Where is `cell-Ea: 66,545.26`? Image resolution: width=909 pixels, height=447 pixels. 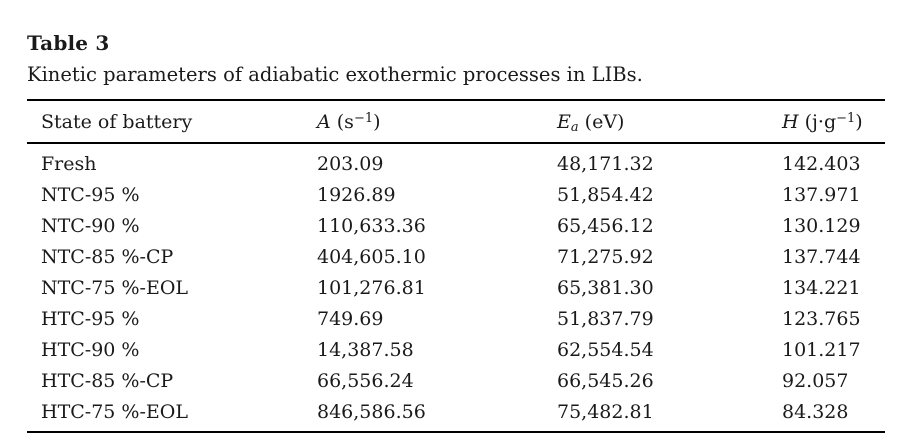 cell-Ea: 66,545.26 is located at coordinates (605, 380).